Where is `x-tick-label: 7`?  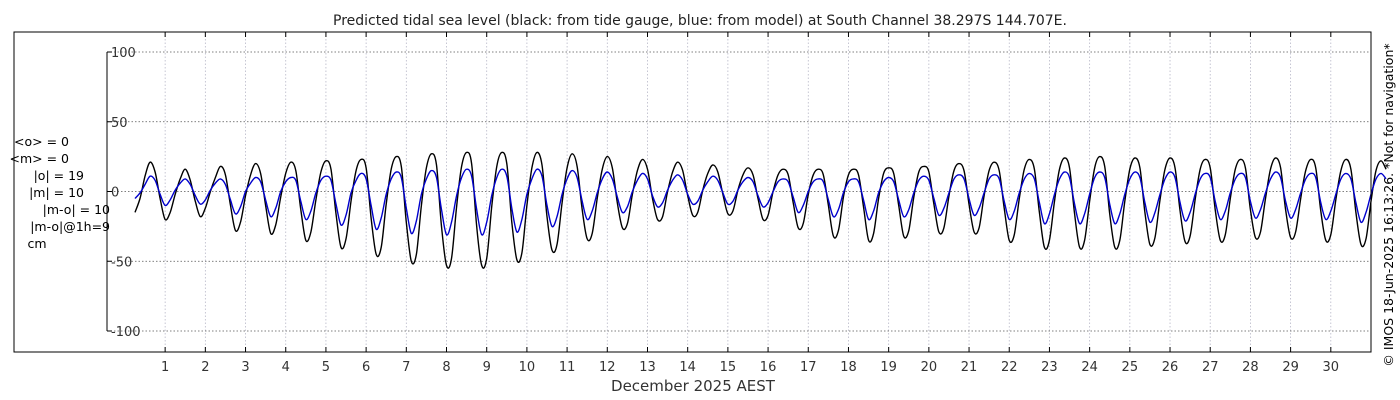 x-tick-label: 7 is located at coordinates (406, 367).